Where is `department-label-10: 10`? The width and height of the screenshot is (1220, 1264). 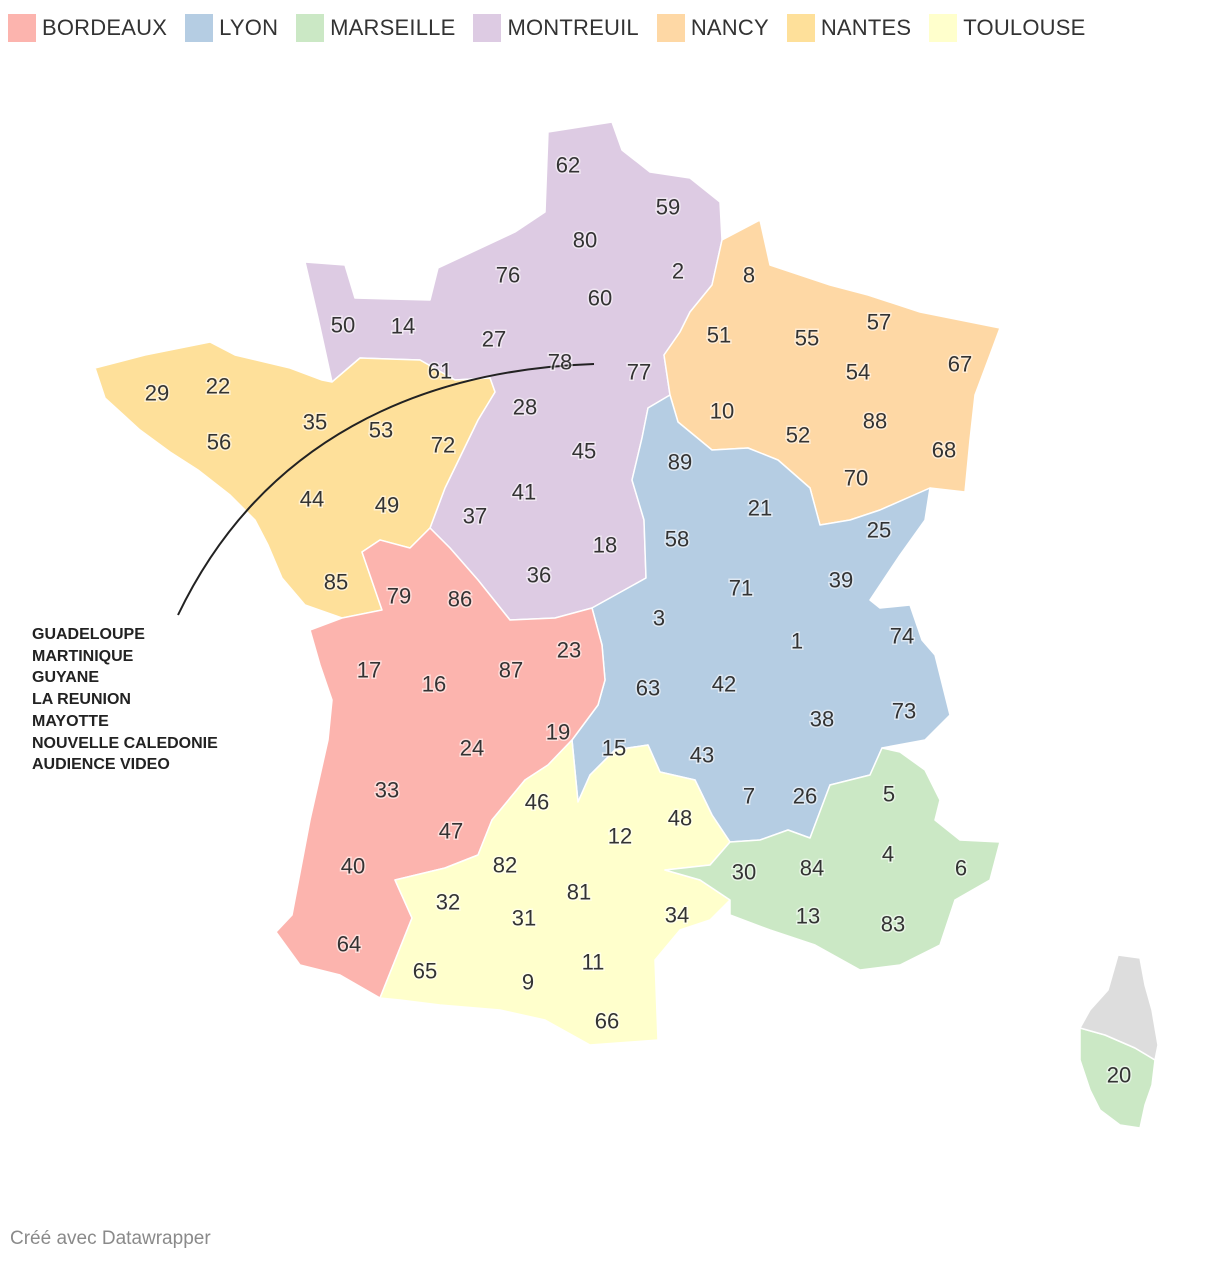
department-label-10: 10 is located at coordinates (722, 411).